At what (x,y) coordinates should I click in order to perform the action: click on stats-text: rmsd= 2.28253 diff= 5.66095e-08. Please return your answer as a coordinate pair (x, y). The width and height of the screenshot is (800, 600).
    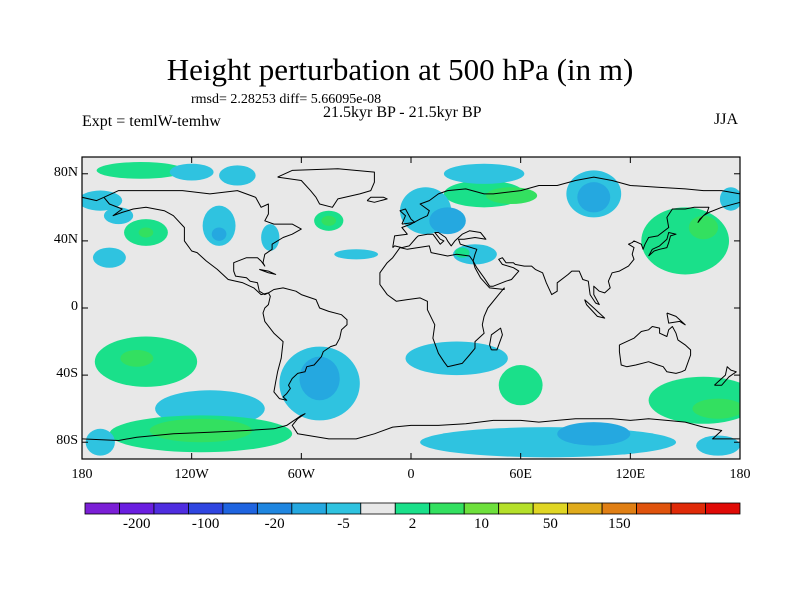
    Looking at the image, I should click on (286, 99).